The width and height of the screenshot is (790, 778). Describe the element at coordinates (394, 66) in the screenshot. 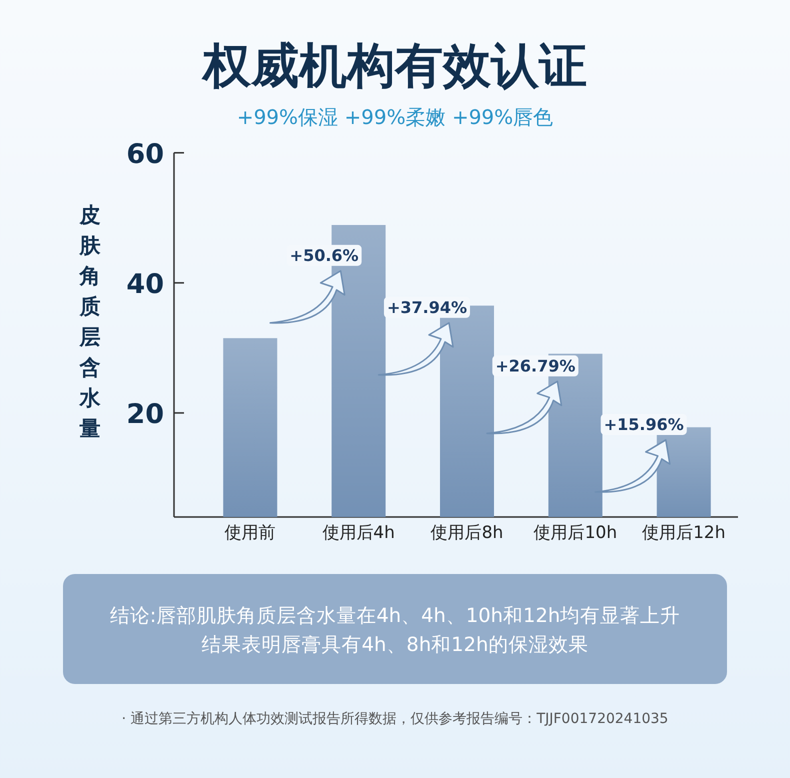

I see `chart-title: 权威机构有效认证` at that location.